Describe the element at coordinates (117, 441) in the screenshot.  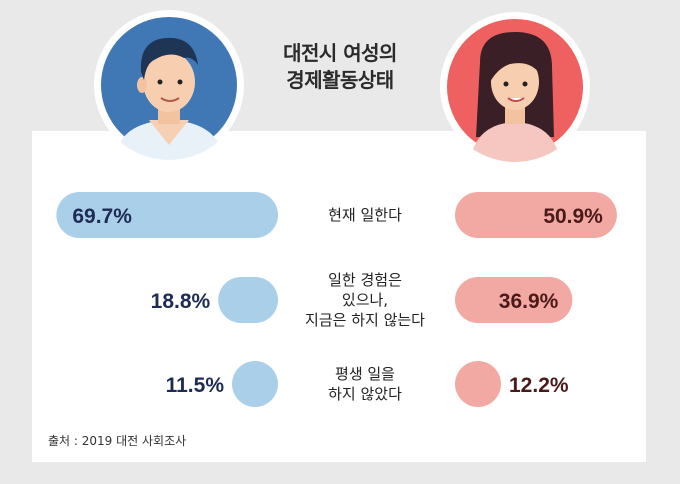
I see `source-note: 출처 : 2019 대전 사회조사` at that location.